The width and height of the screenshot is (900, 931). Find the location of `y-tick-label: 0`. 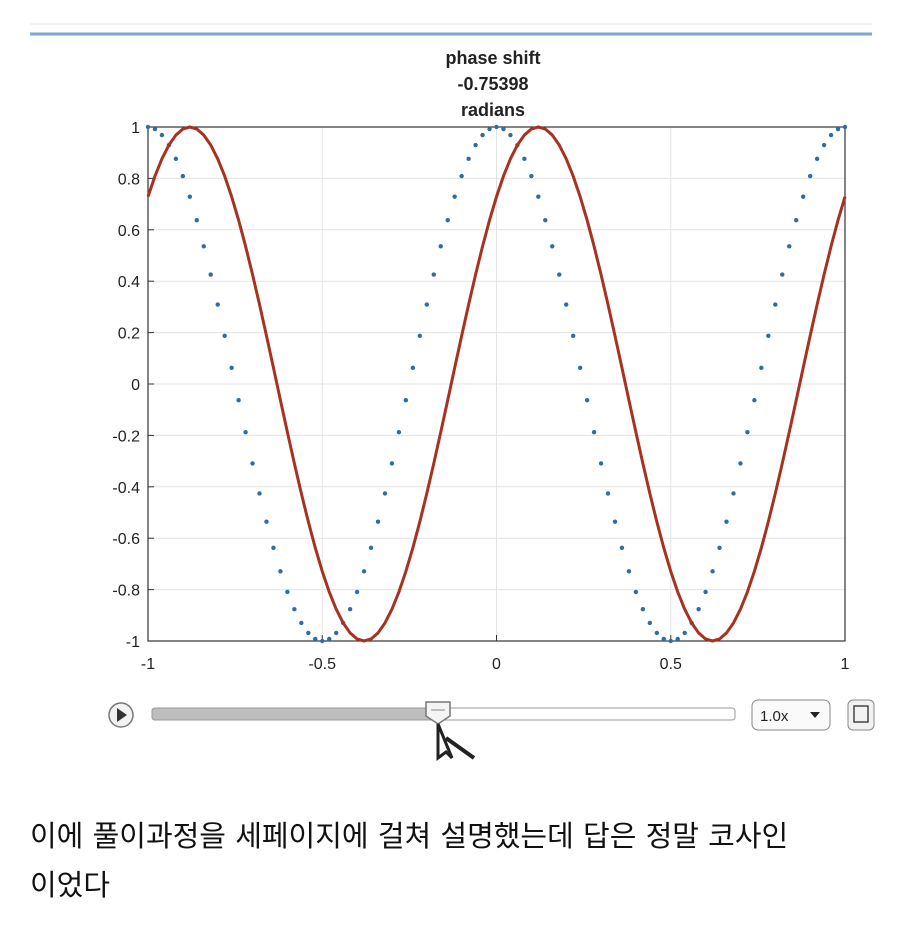

y-tick-label: 0 is located at coordinates (135, 385).